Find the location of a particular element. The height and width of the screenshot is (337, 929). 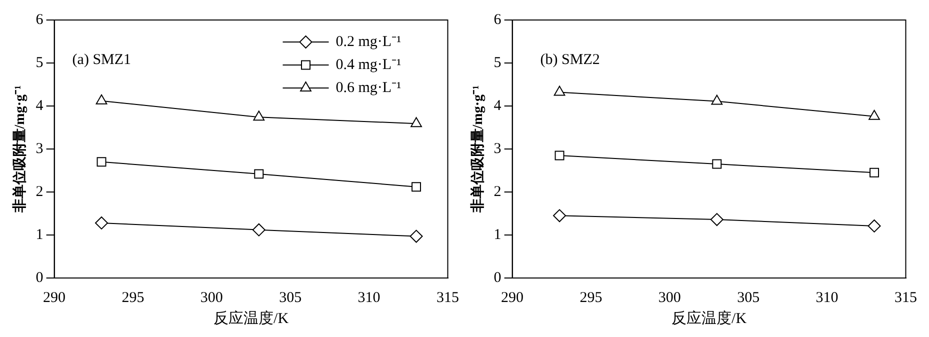

annotation: (a) SMZ1 is located at coordinates (102, 60).